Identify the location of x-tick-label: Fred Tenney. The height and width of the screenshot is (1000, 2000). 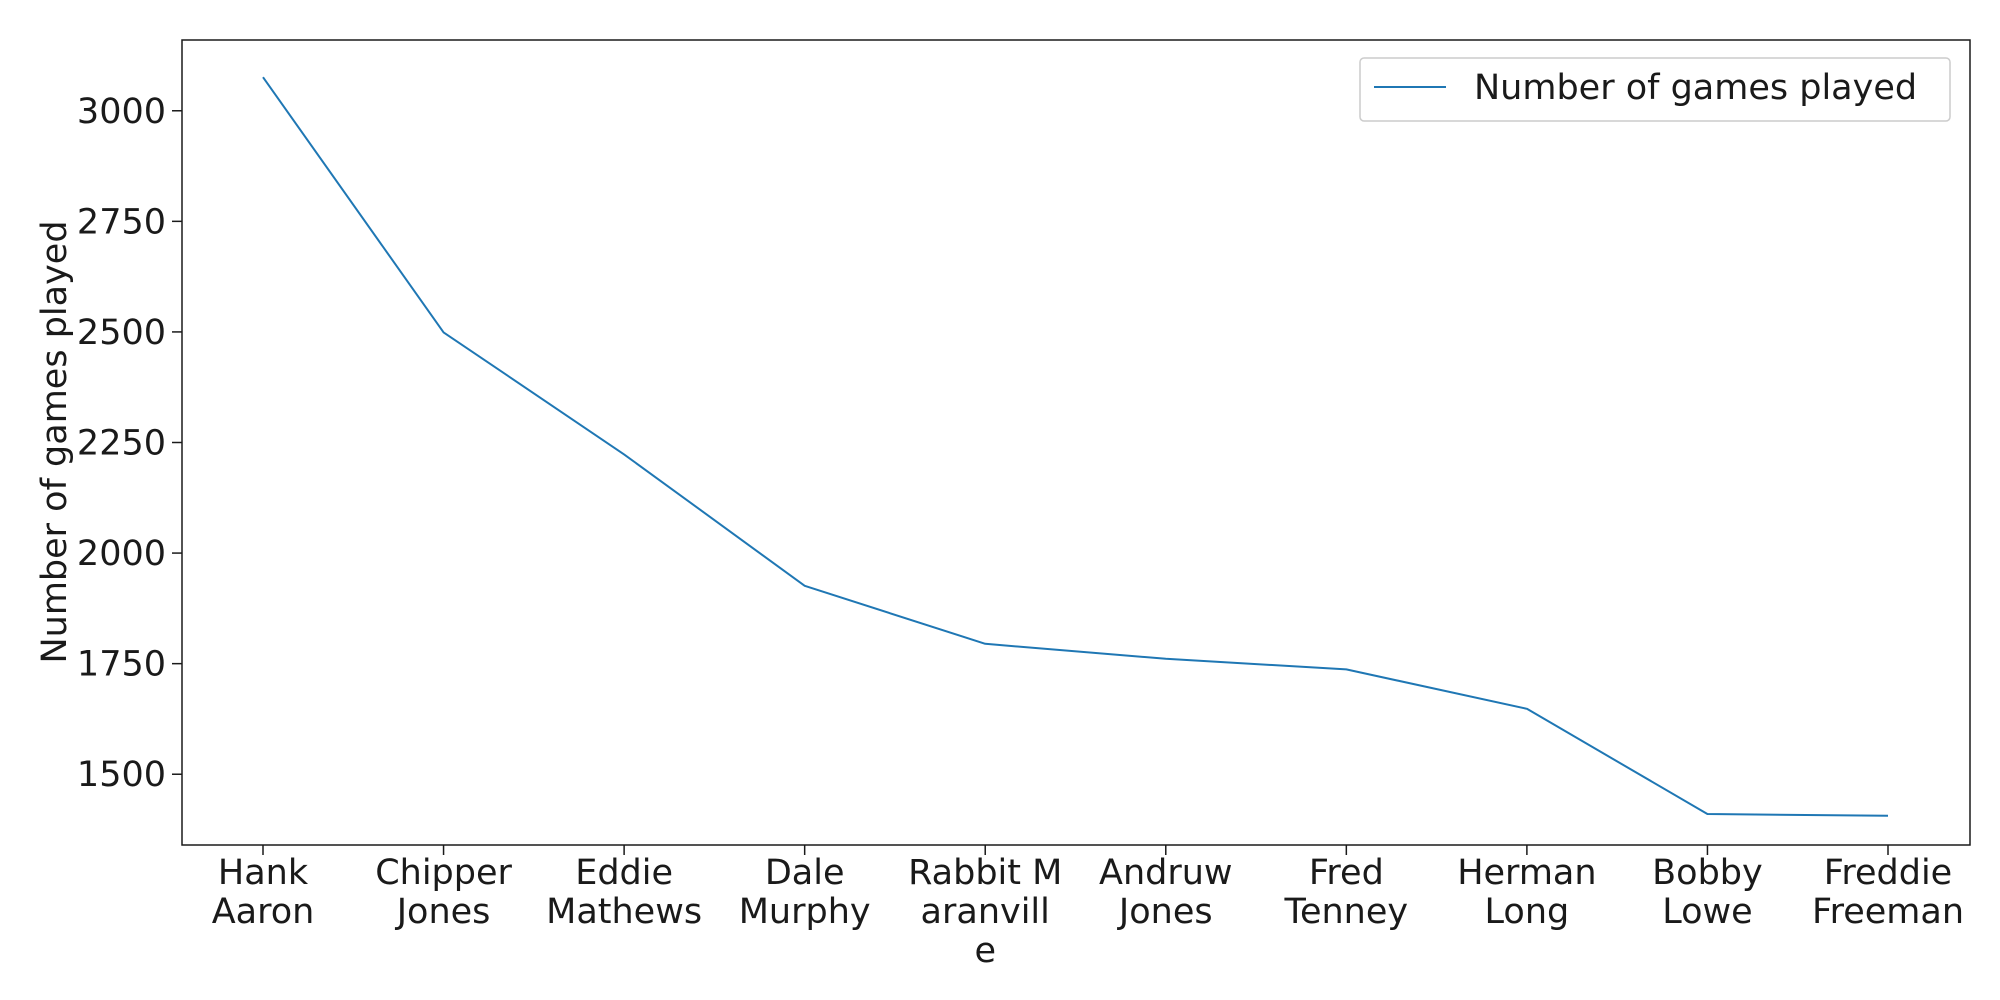
(1346, 892).